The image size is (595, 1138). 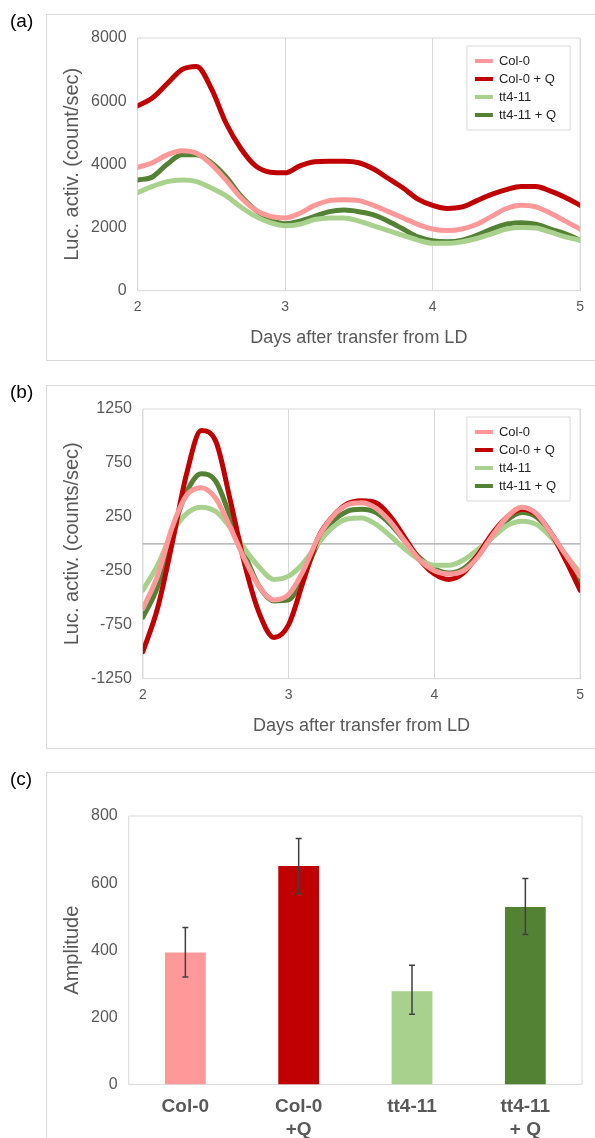 What do you see at coordinates (109, 100) in the screenshot?
I see `y-tick-label: 6000` at bounding box center [109, 100].